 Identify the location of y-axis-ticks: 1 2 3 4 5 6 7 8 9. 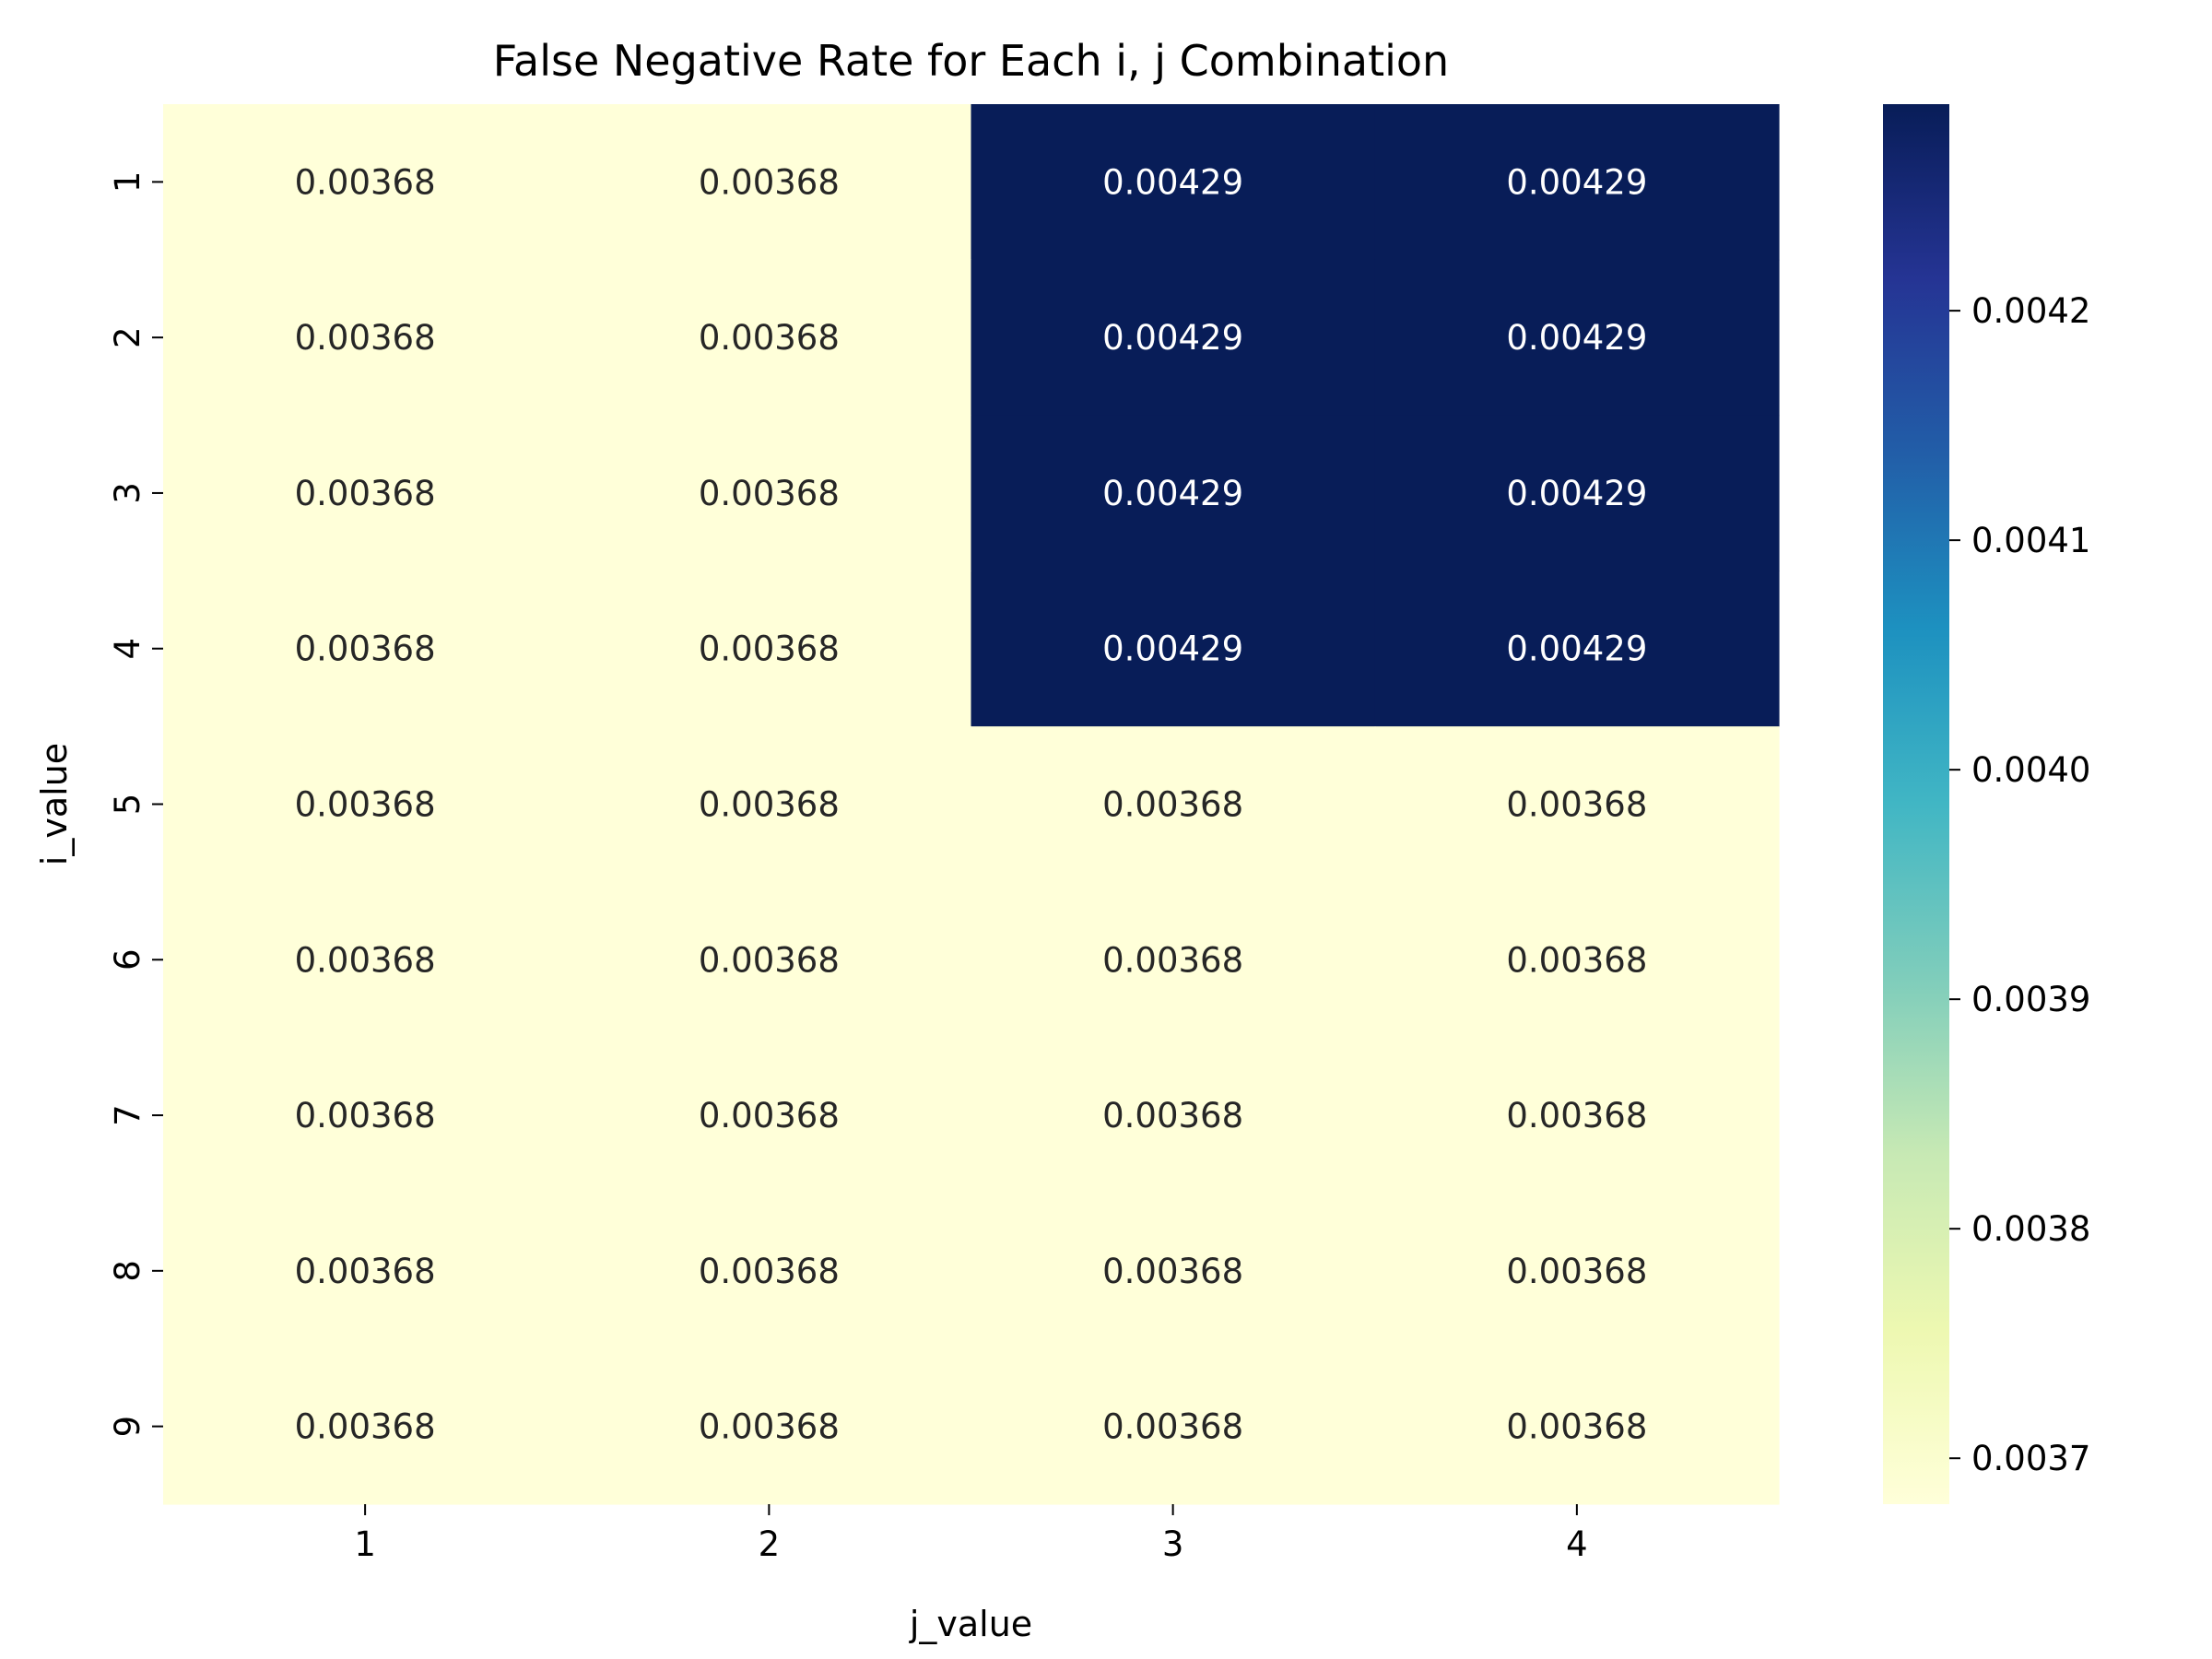
(135, 804).